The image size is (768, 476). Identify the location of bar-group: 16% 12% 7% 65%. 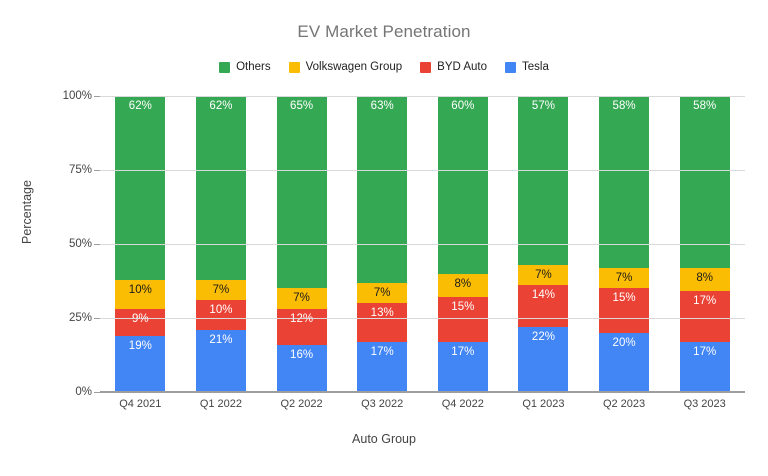
(301, 244).